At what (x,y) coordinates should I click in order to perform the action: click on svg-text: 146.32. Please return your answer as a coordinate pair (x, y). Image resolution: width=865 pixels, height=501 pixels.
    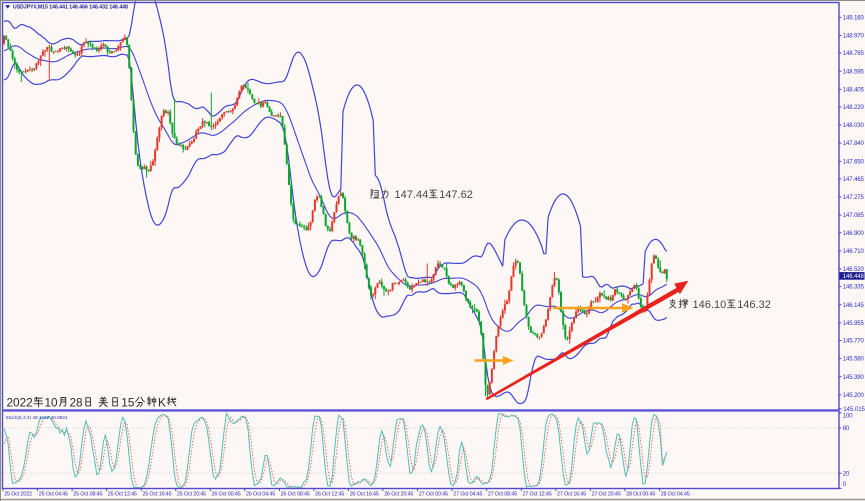
    Looking at the image, I should click on (754, 305).